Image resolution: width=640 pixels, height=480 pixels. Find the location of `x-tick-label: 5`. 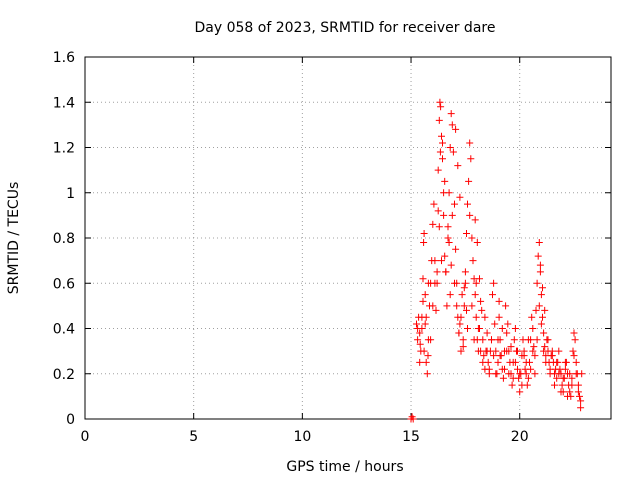

x-tick-label: 5 is located at coordinates (193, 437).